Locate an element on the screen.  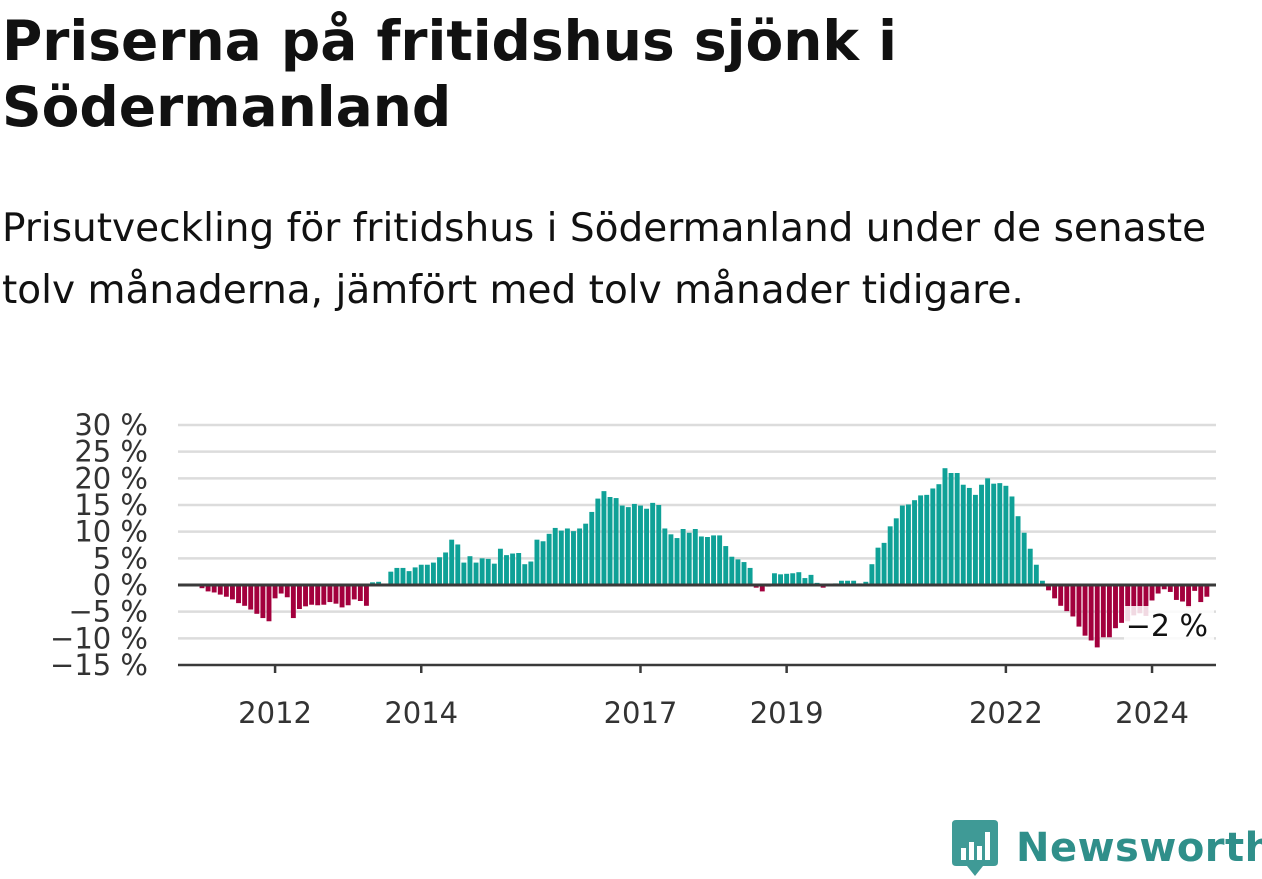
y-axis-ticks: 30 %25 %20 %15 %10 %5 %0 %−5 %−10 %−15 % is located at coordinates (99, 545).